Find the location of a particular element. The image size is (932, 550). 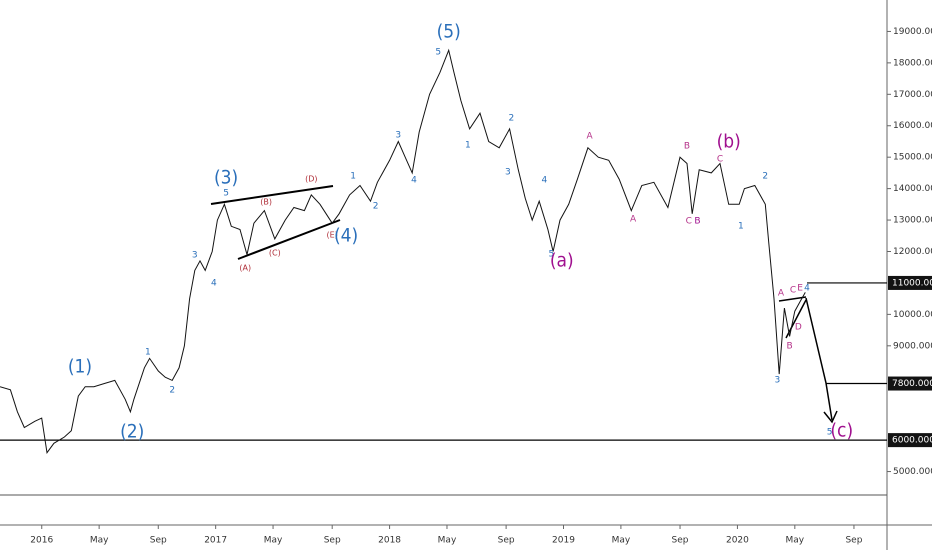

wave-label: (4) is located at coordinates (346, 236).